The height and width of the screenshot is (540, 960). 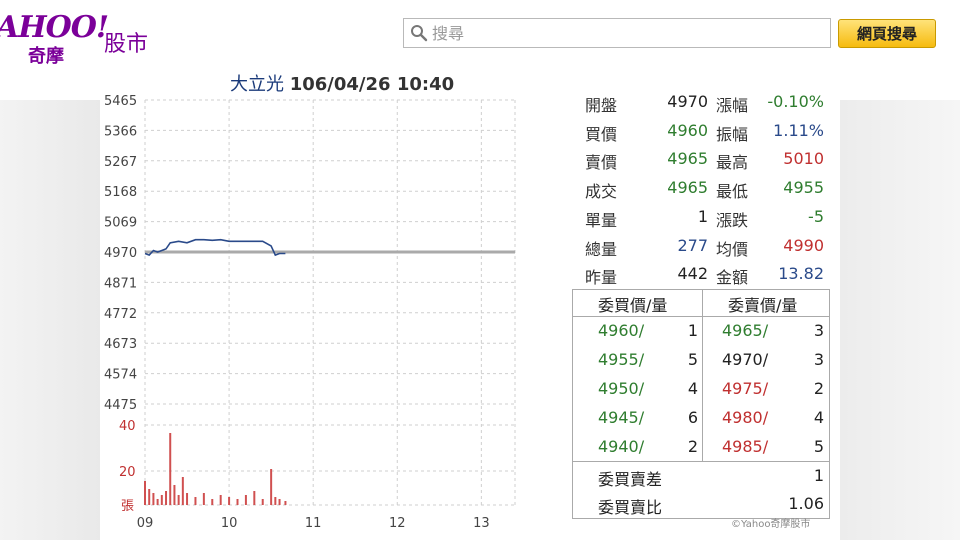 I want to click on stock-name: 大立光, so click(x=257, y=84).